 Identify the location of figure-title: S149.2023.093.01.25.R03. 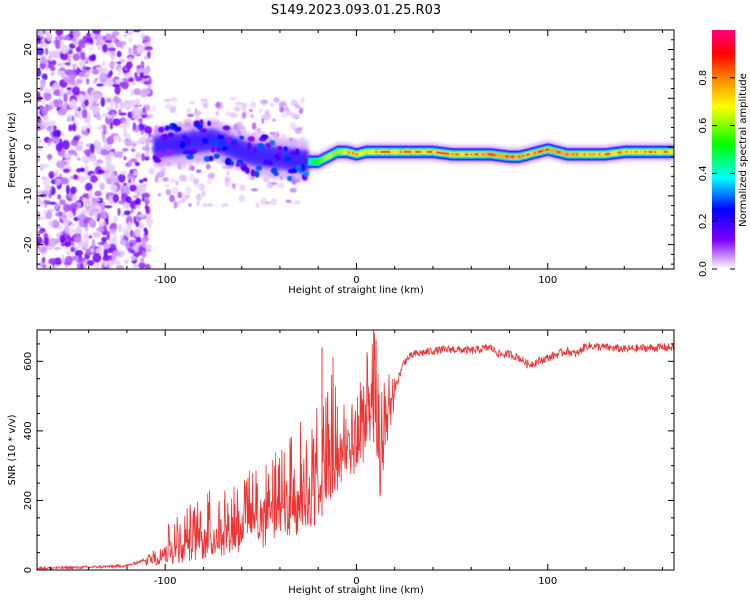
(356, 10).